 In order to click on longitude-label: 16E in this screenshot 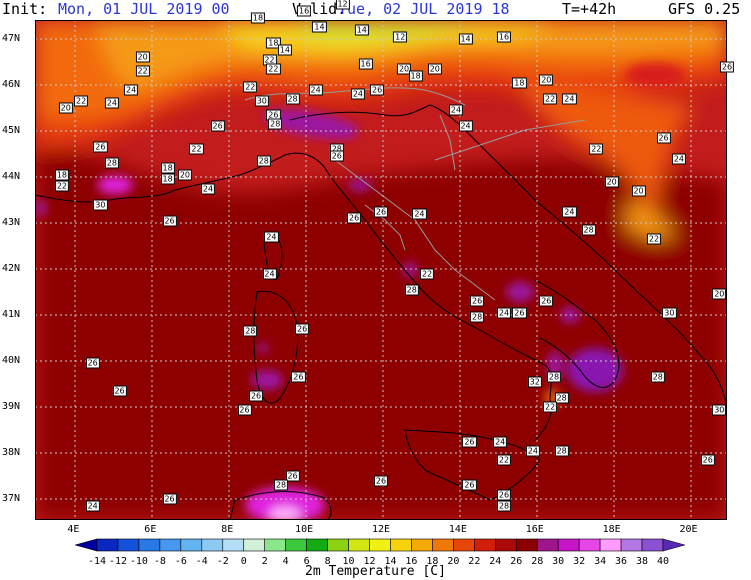, I will do `click(534, 529)`.